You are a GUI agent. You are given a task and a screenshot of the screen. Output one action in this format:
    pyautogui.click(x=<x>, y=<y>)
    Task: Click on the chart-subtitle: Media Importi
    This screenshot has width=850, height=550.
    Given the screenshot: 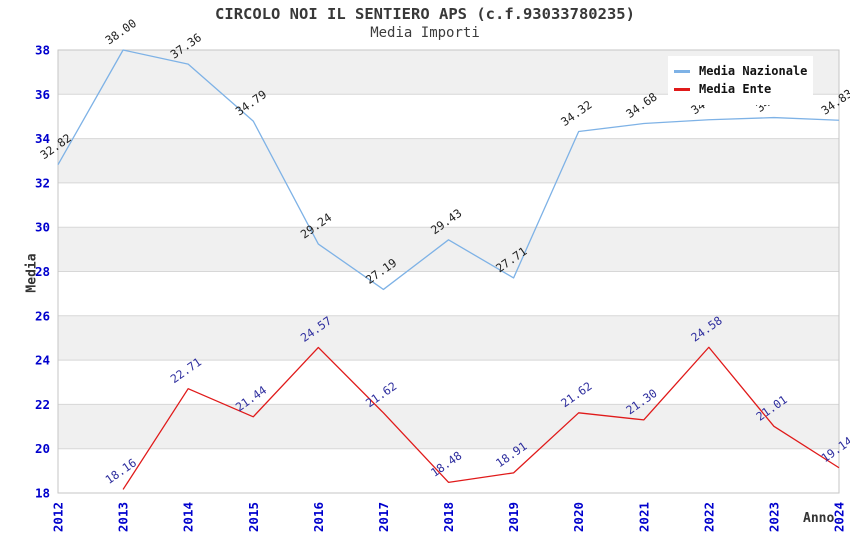 What is the action you would take?
    pyautogui.click(x=425, y=33)
    